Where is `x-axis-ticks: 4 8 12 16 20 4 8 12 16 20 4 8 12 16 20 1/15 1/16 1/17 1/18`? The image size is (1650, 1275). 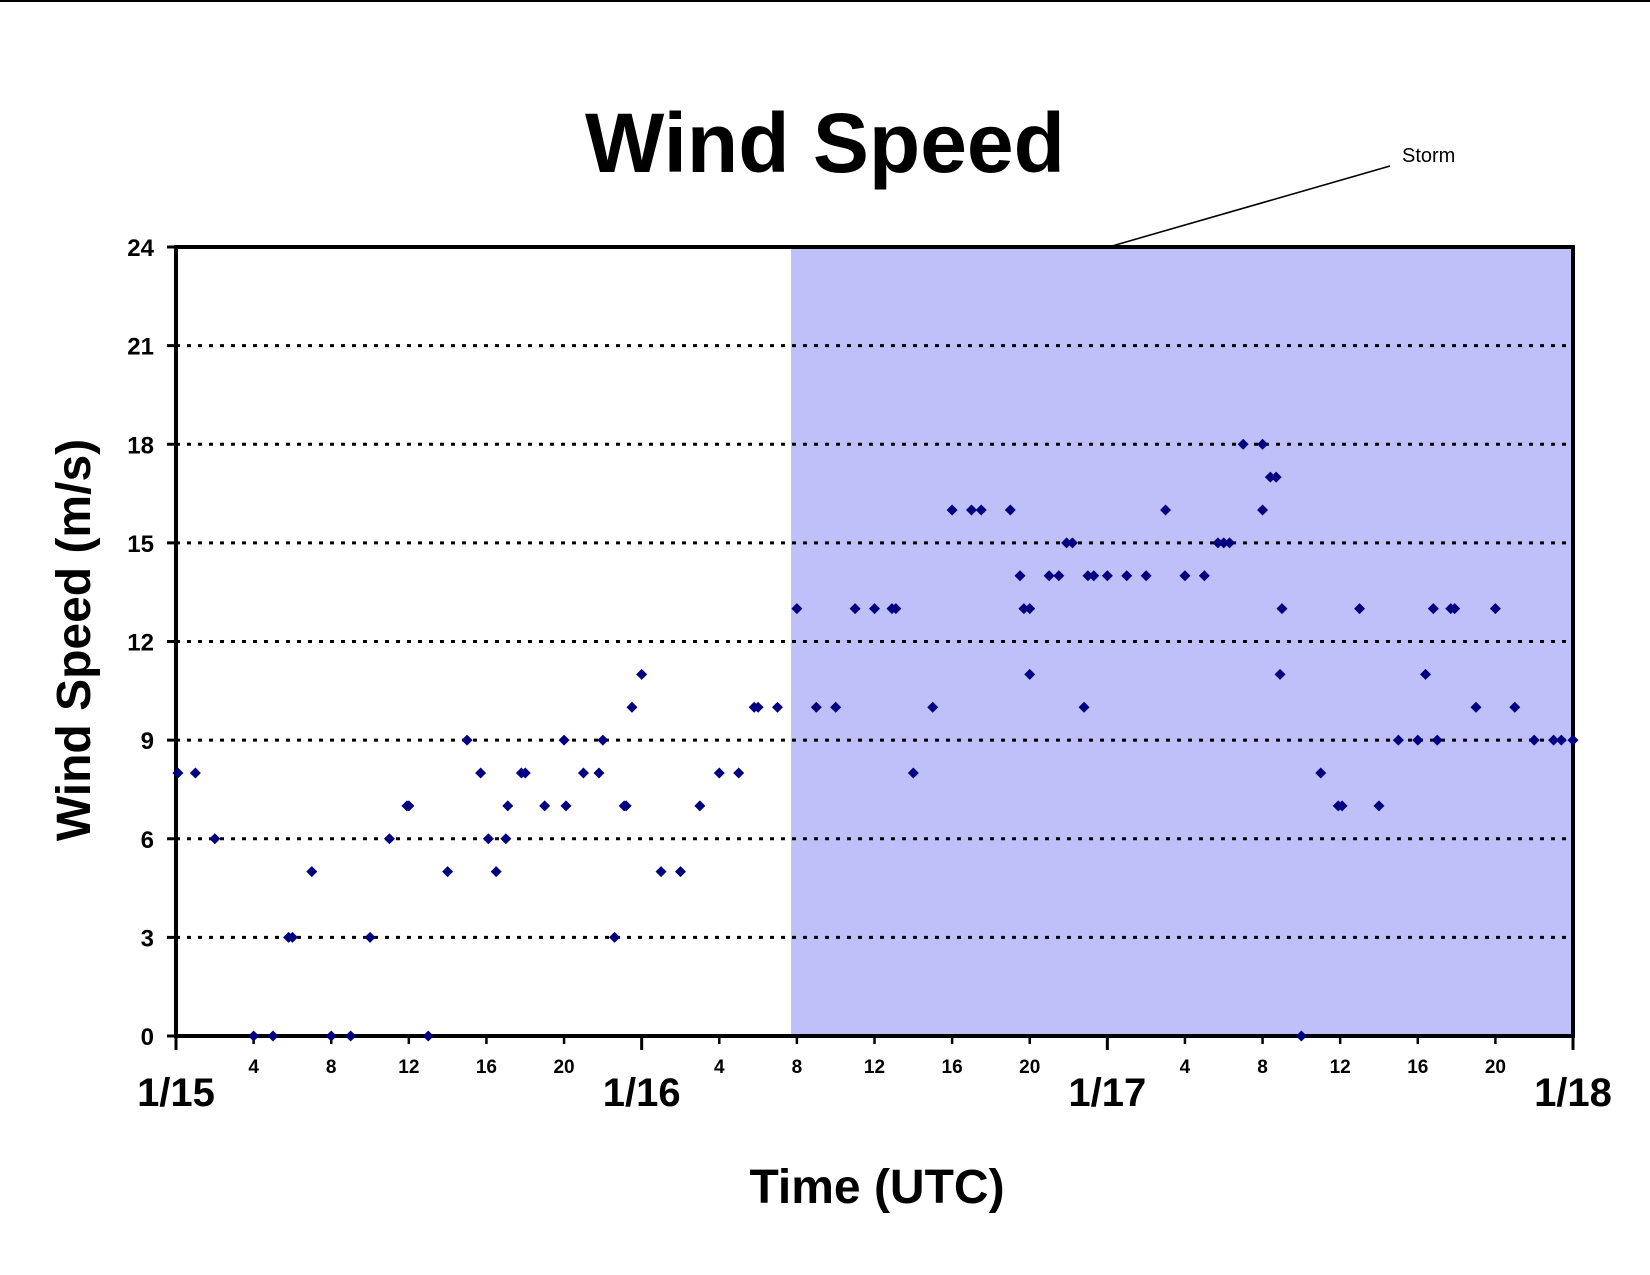
x-axis-ticks: 4 8 12 16 20 4 8 12 16 20 4 8 12 16 20 1/15 1/16 1/17 1/18 is located at coordinates (874, 1075).